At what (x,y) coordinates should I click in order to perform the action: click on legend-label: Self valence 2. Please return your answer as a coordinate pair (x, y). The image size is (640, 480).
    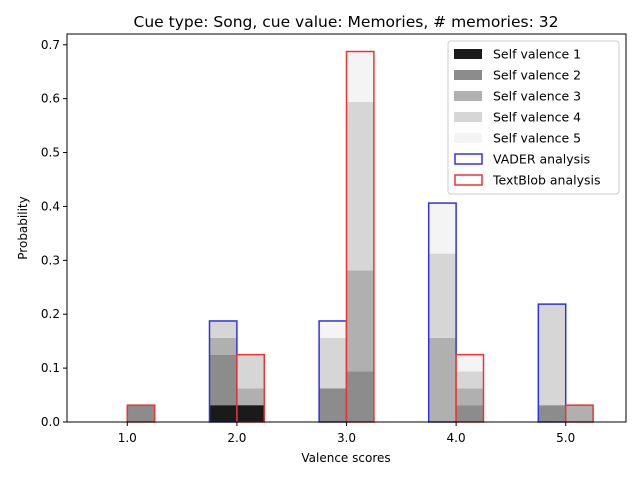
    Looking at the image, I should click on (537, 75).